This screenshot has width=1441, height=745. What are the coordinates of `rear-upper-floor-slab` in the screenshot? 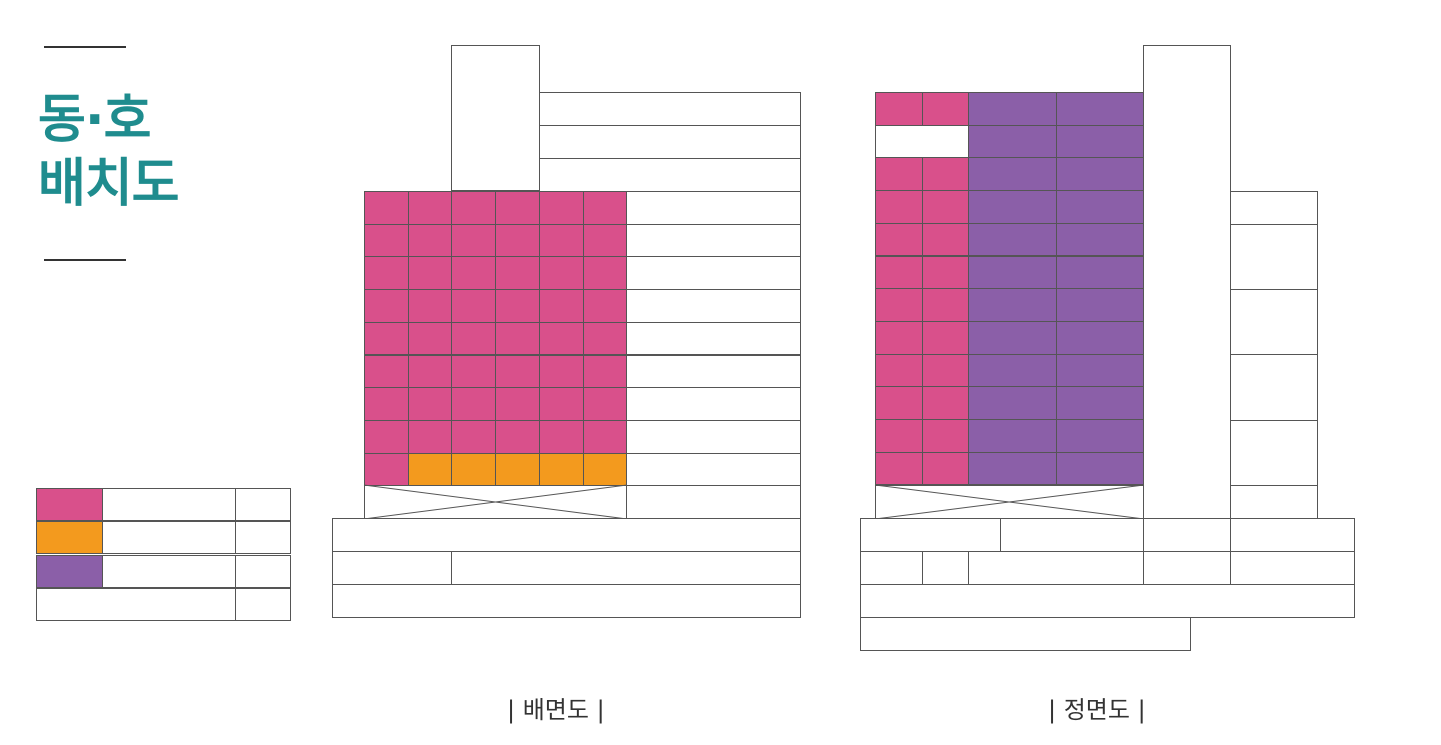 It's located at (670, 109).